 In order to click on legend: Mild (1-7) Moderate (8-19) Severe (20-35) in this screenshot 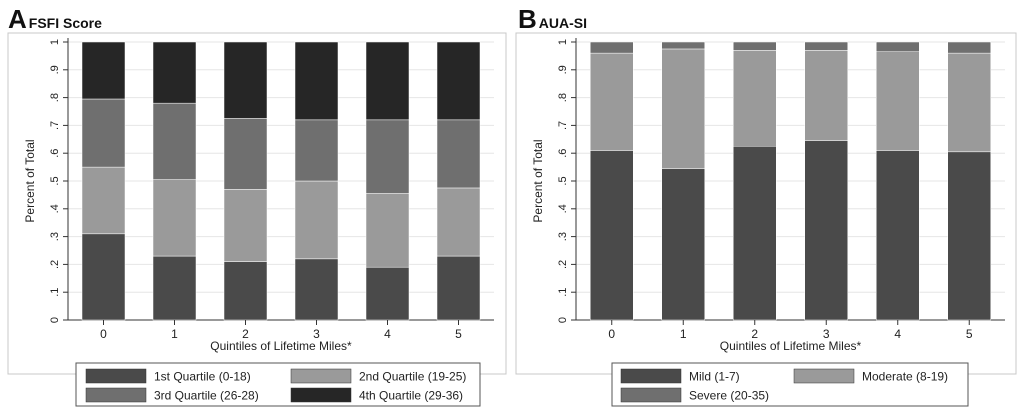, I will do `click(790, 384)`.